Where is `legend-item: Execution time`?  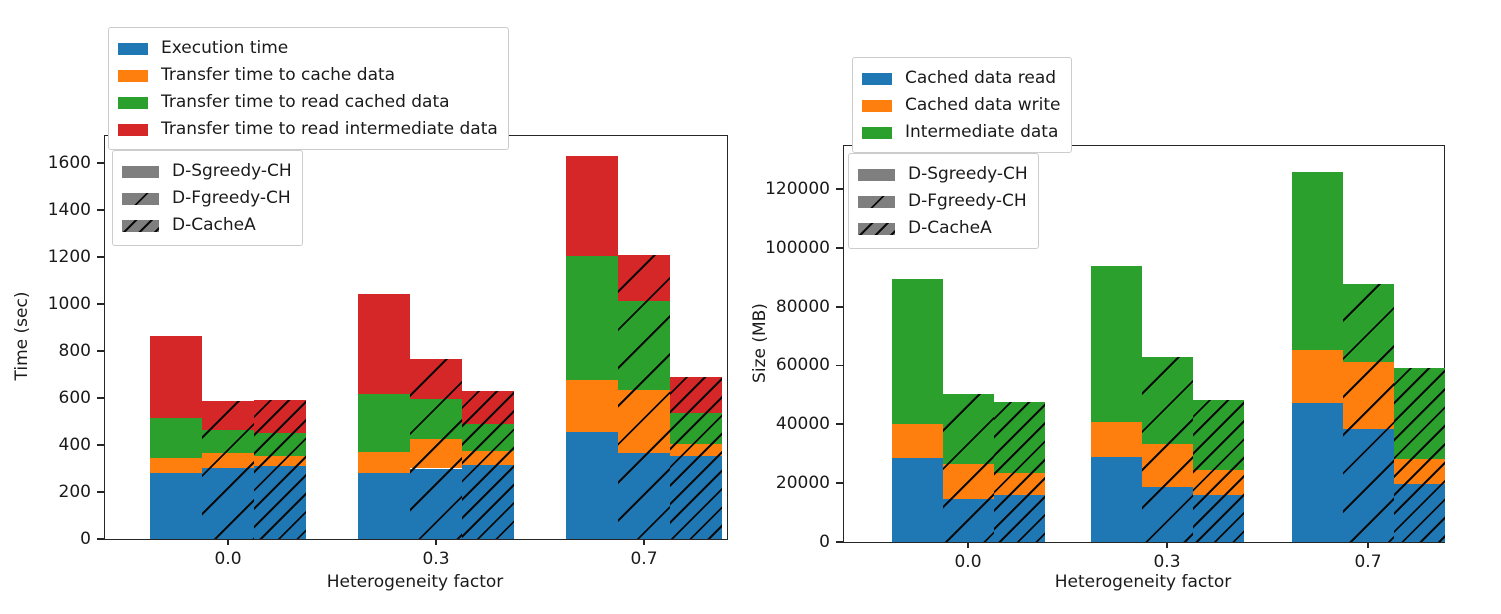 legend-item: Execution time is located at coordinates (308, 48).